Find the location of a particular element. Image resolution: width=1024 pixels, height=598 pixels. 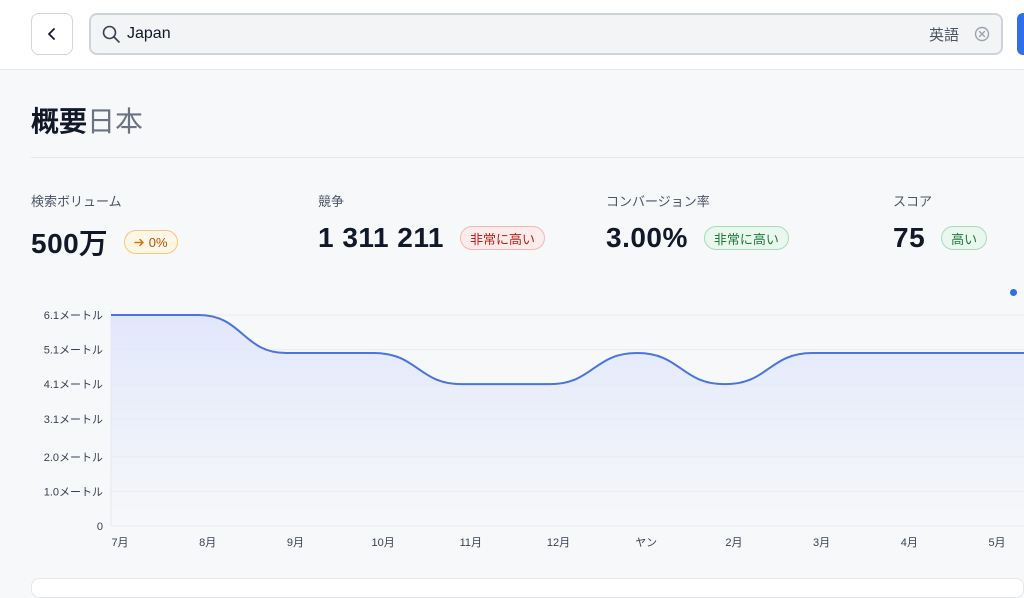

x-tick-label: 9月 is located at coordinates (295, 543).